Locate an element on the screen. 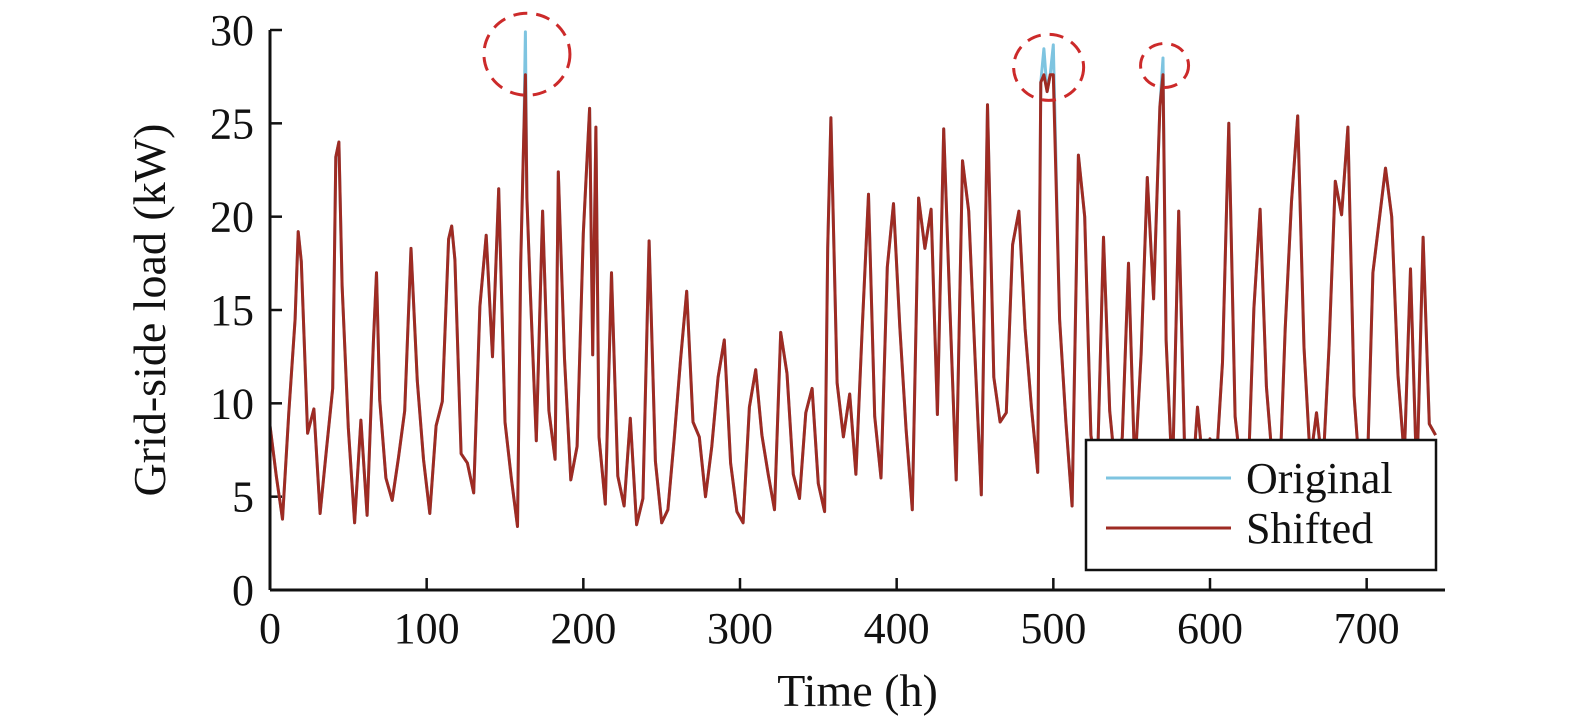 This screenshot has height=727, width=1575. legend: Original Shifted is located at coordinates (1261, 505).